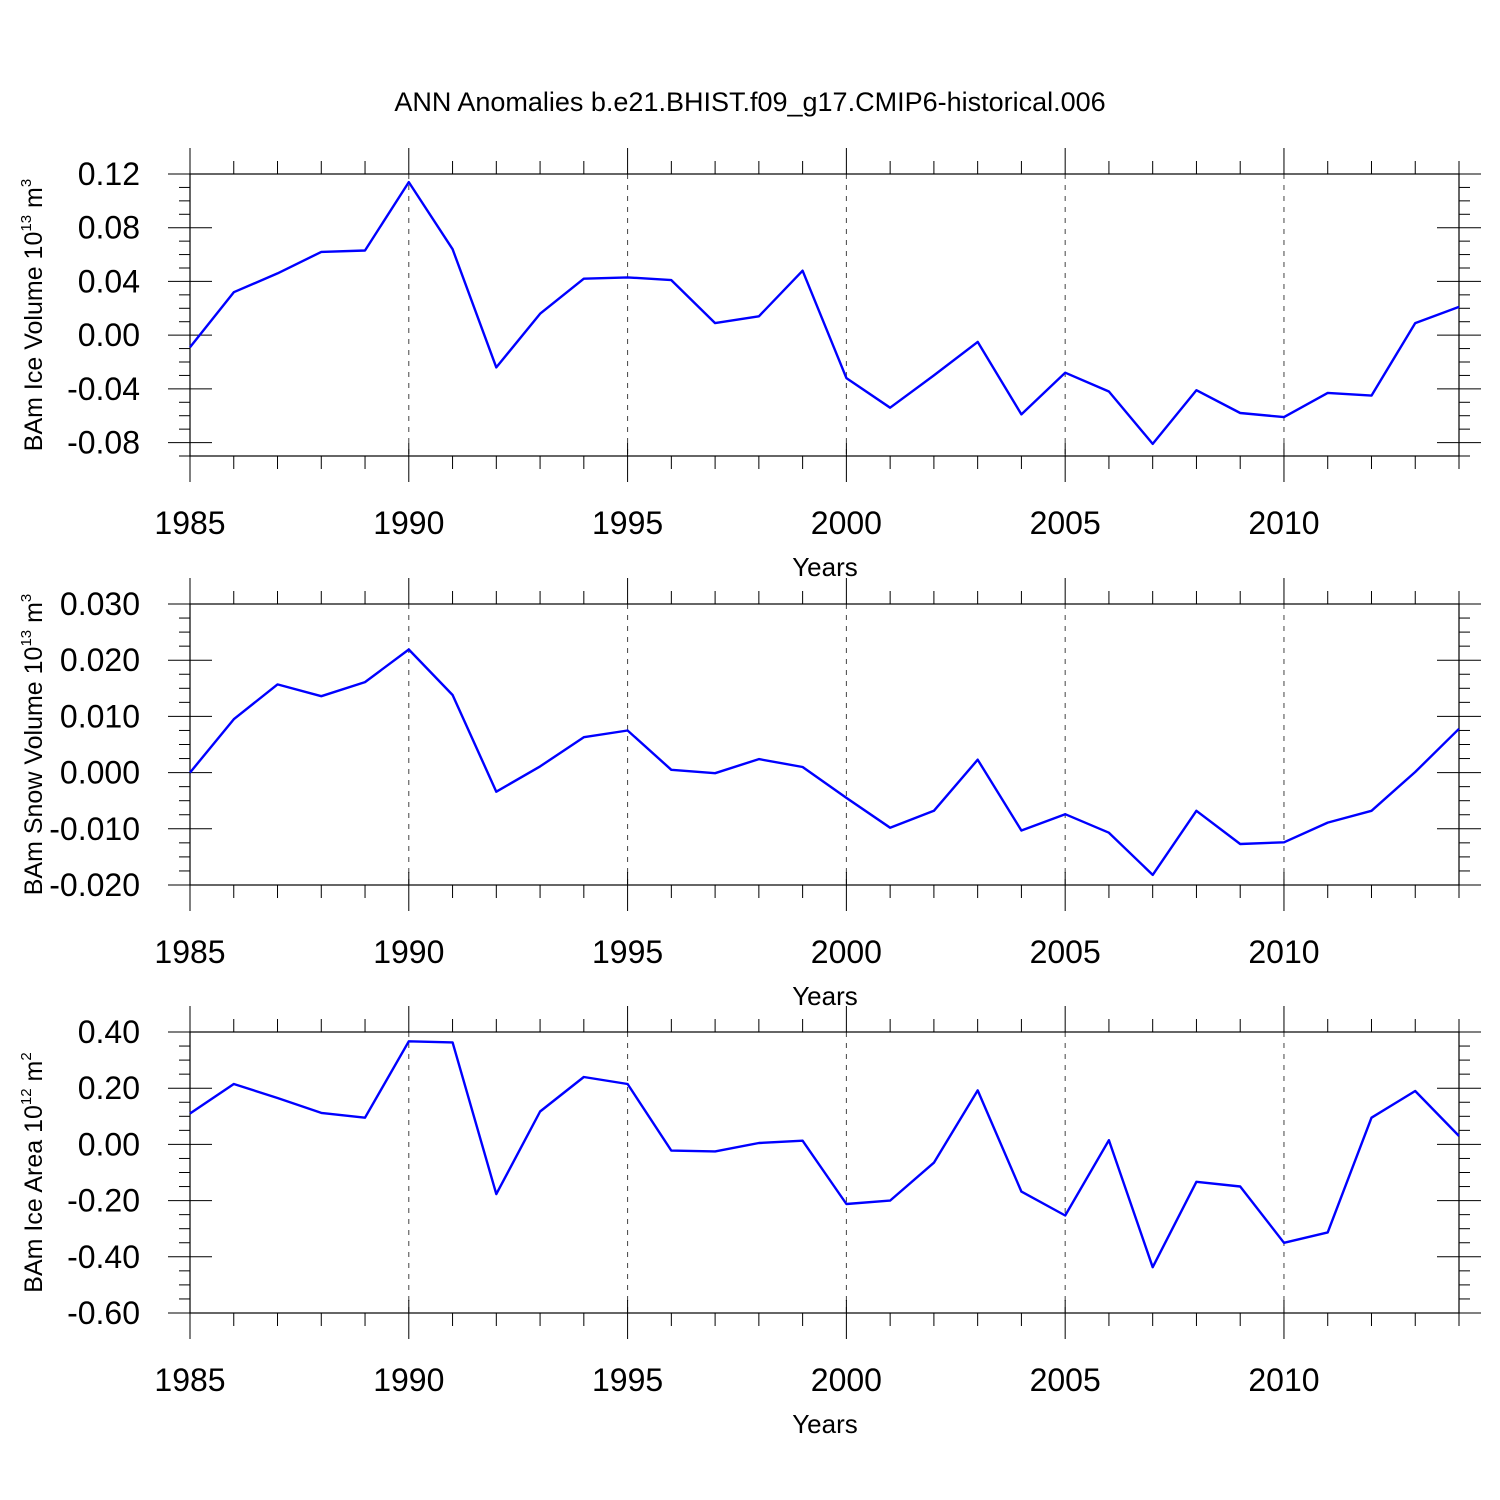 The height and width of the screenshot is (1500, 1500). What do you see at coordinates (189, 523) in the screenshot?
I see `panel-1-x-tick-label: 1985` at bounding box center [189, 523].